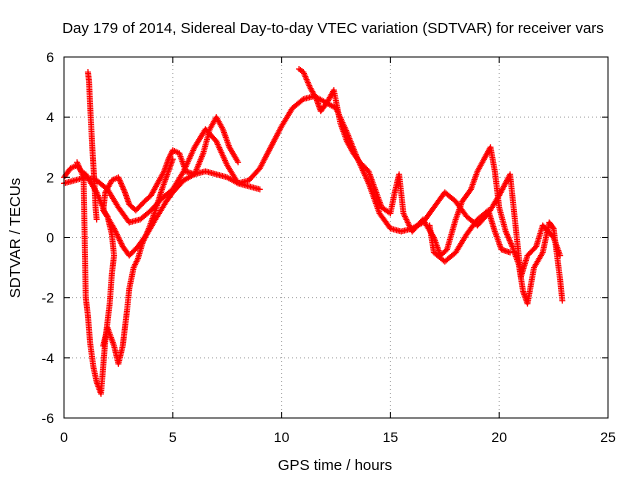 Image resolution: width=640 pixels, height=480 pixels. I want to click on y-tick-label: 4, so click(50, 117).